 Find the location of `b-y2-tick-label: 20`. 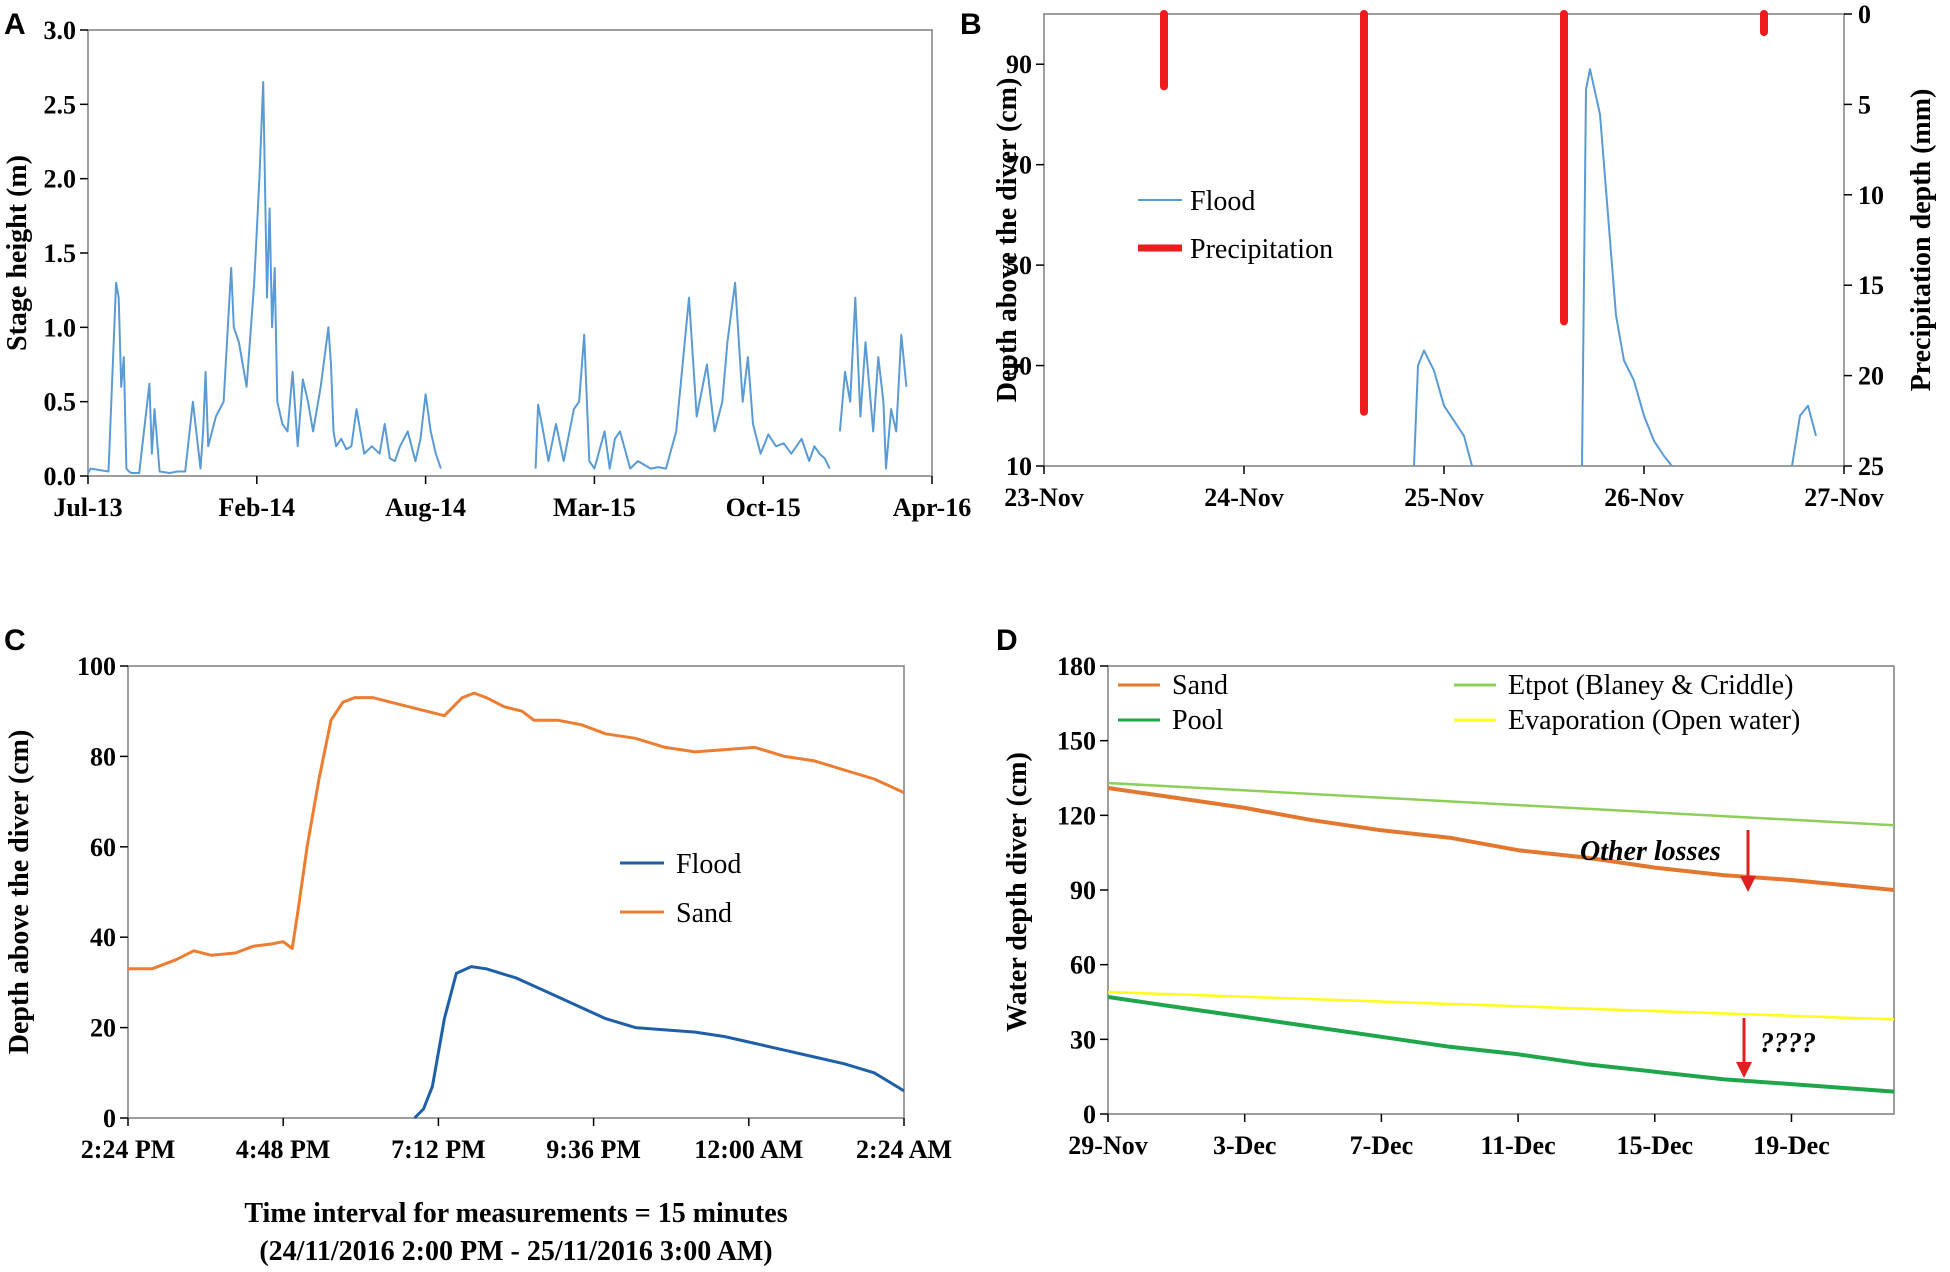

b-y2-tick-label: 20 is located at coordinates (1871, 376).